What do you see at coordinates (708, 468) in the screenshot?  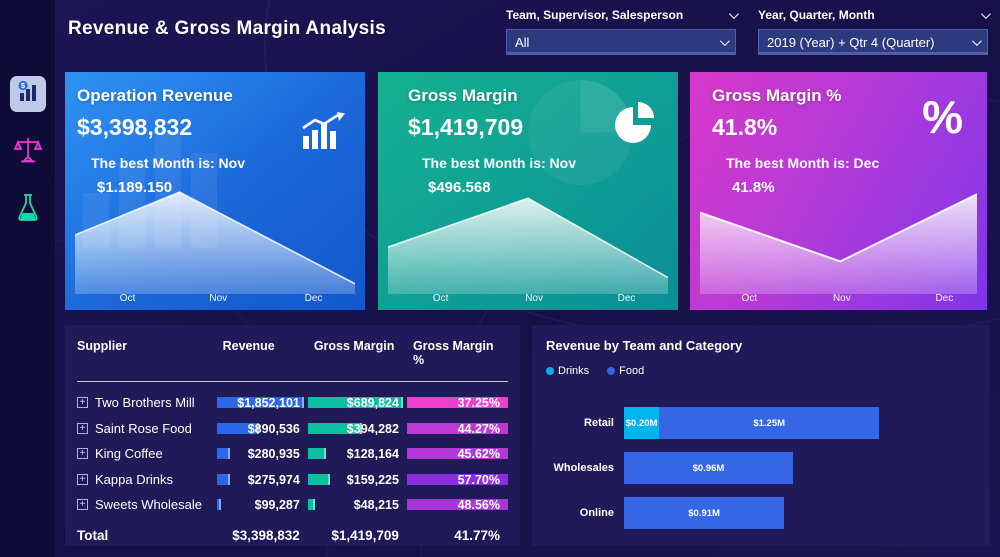 I see `bar-segment: $0.96M` at bounding box center [708, 468].